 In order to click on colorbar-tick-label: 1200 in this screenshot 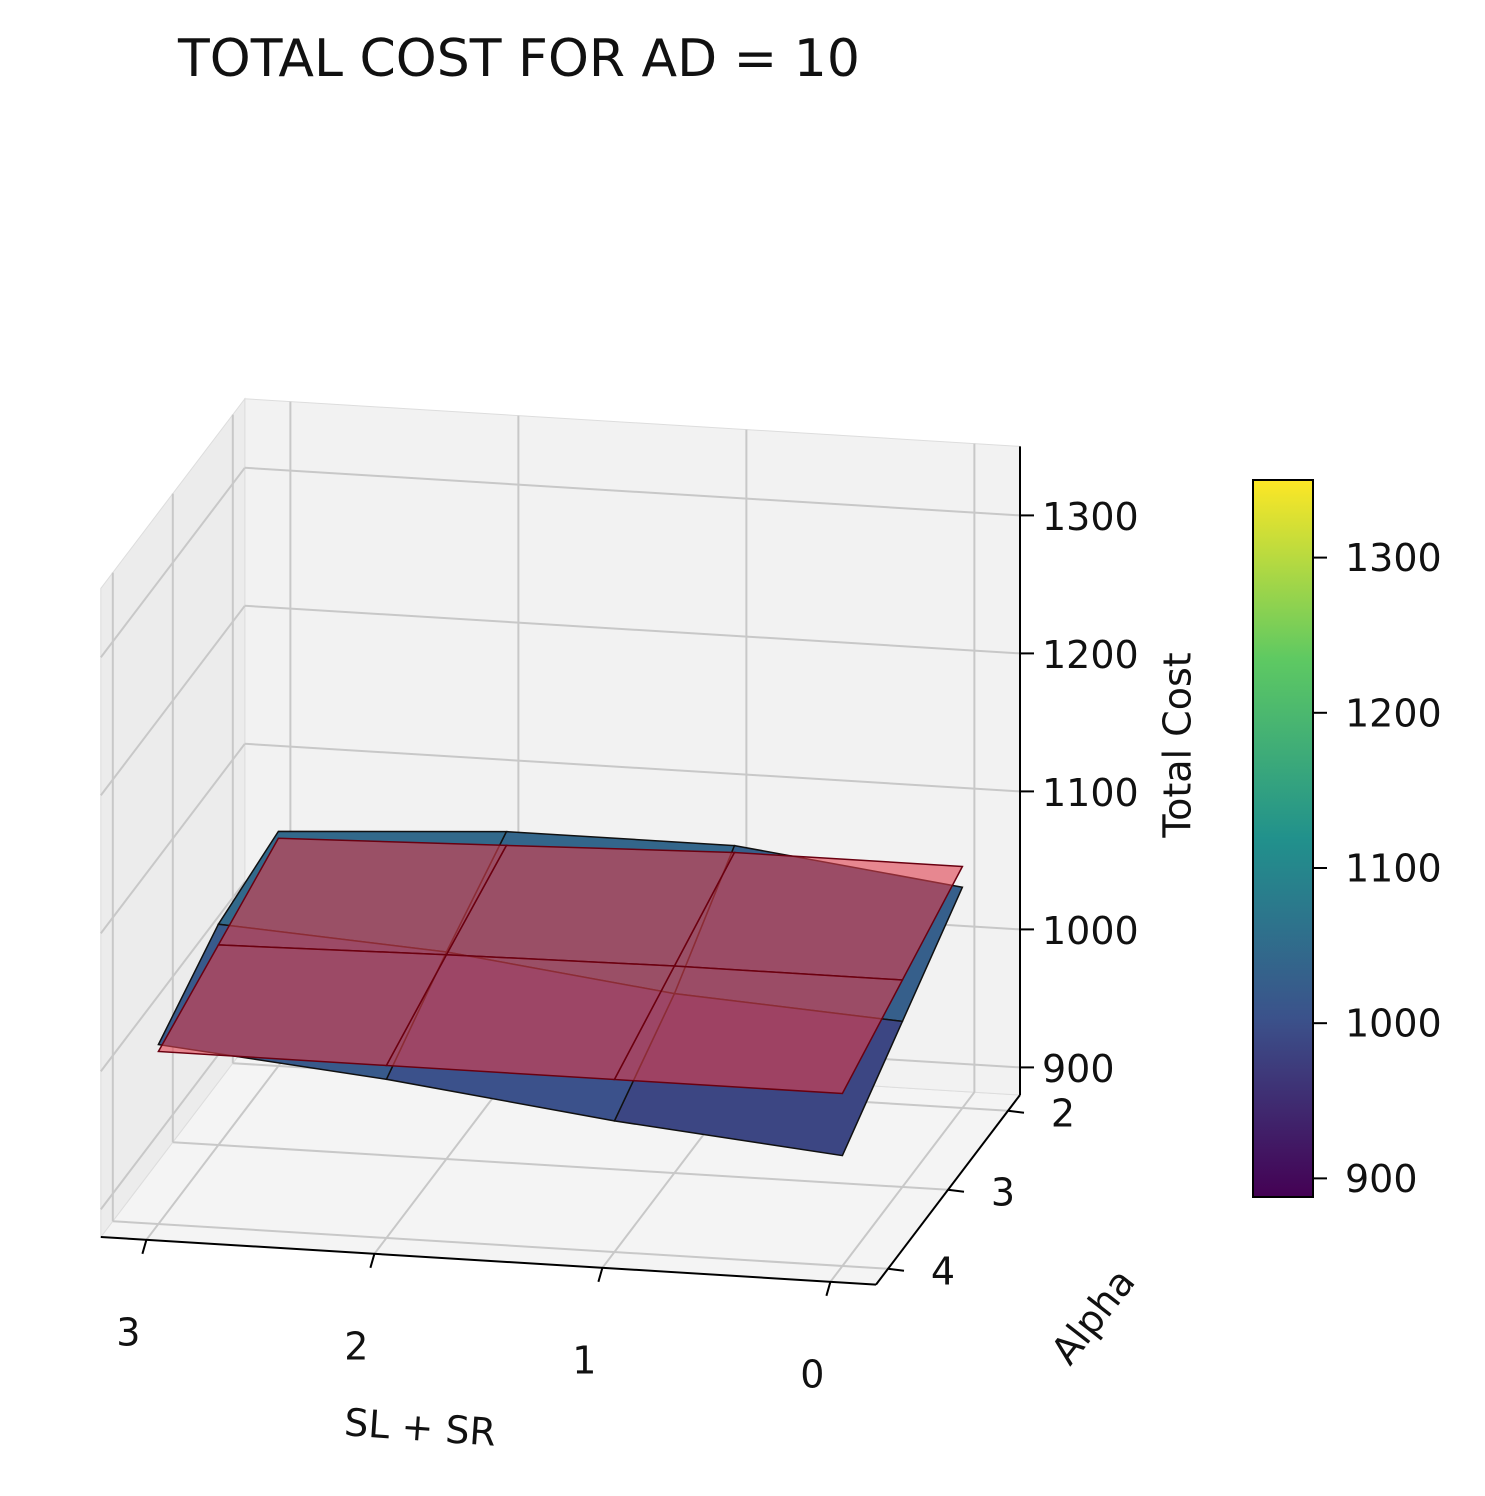, I will do `click(1393, 713)`.